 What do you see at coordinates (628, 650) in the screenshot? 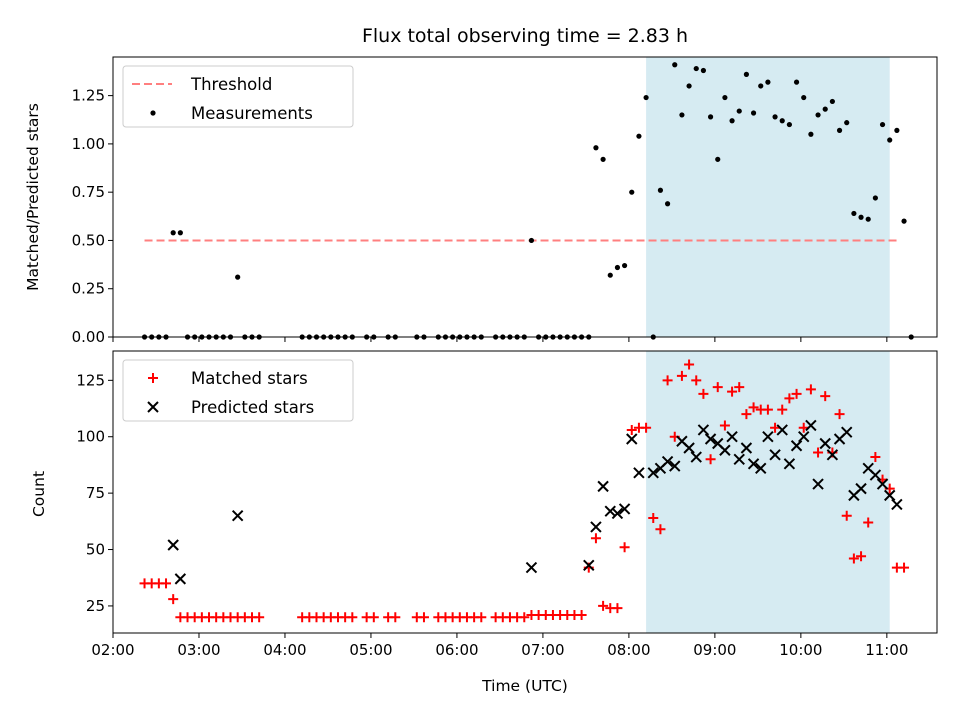
I see `x-tick-label: 08:00` at bounding box center [628, 650].